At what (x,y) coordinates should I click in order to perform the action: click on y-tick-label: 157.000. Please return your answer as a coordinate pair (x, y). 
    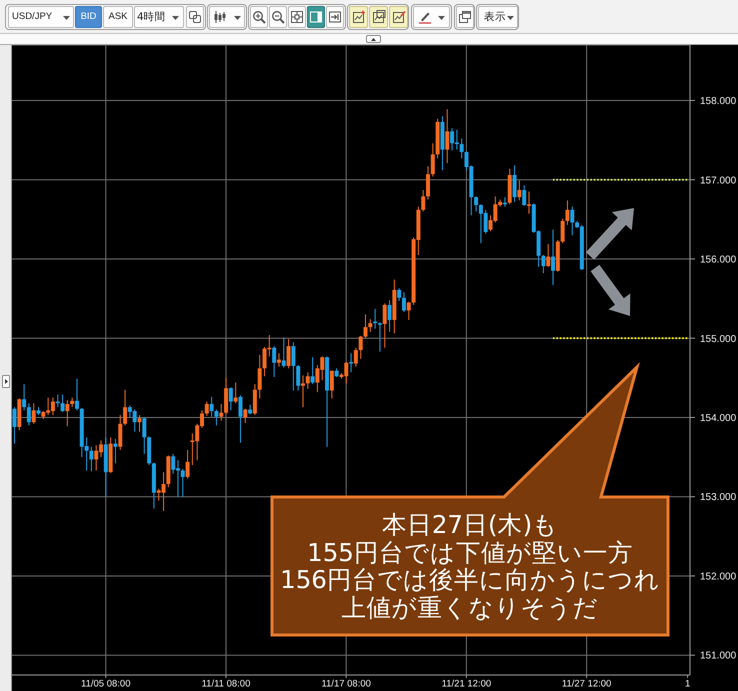
    Looking at the image, I should click on (718, 180).